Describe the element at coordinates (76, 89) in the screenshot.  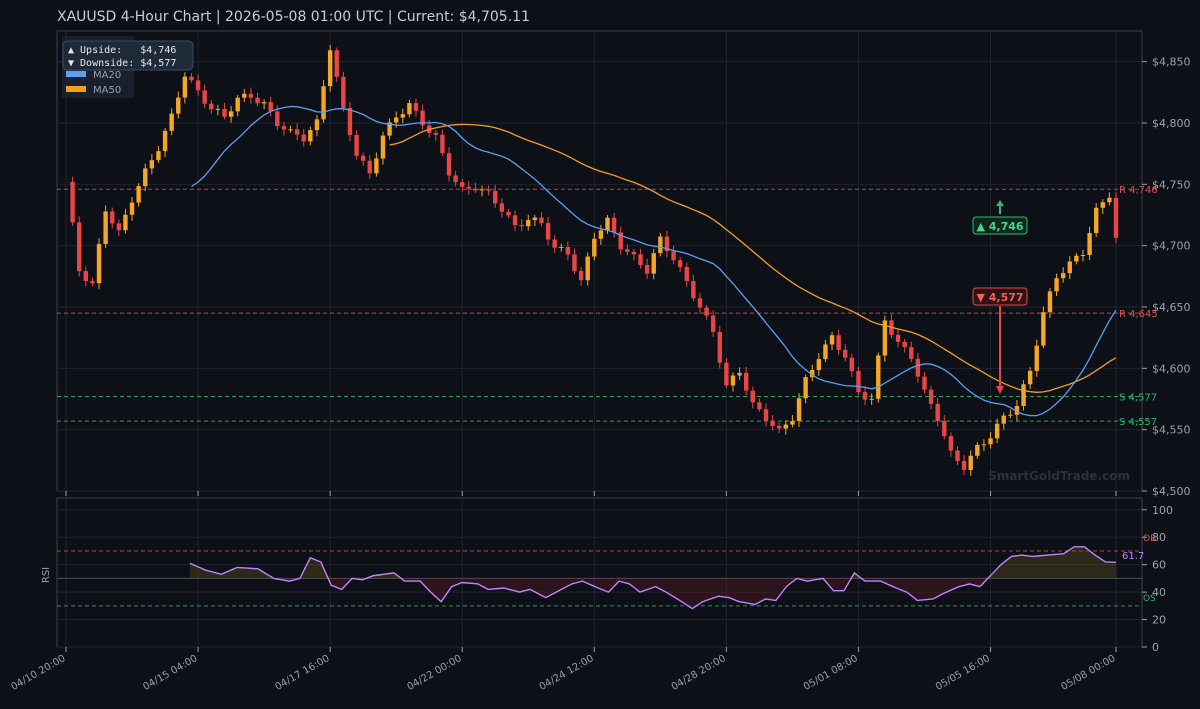
I see `legend-swatch-ma50` at that location.